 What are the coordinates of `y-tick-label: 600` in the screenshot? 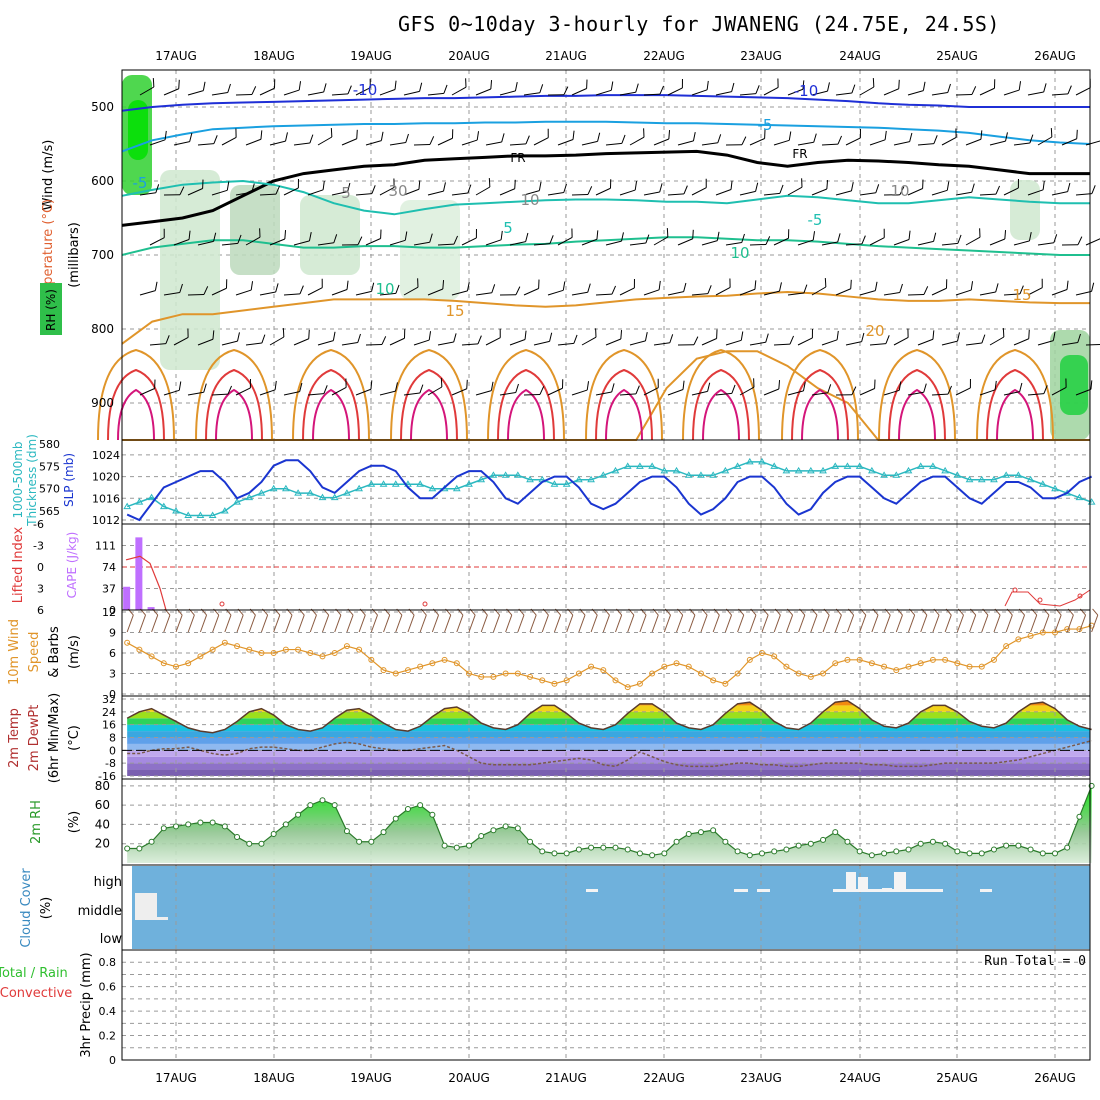 It's located at (102, 181).